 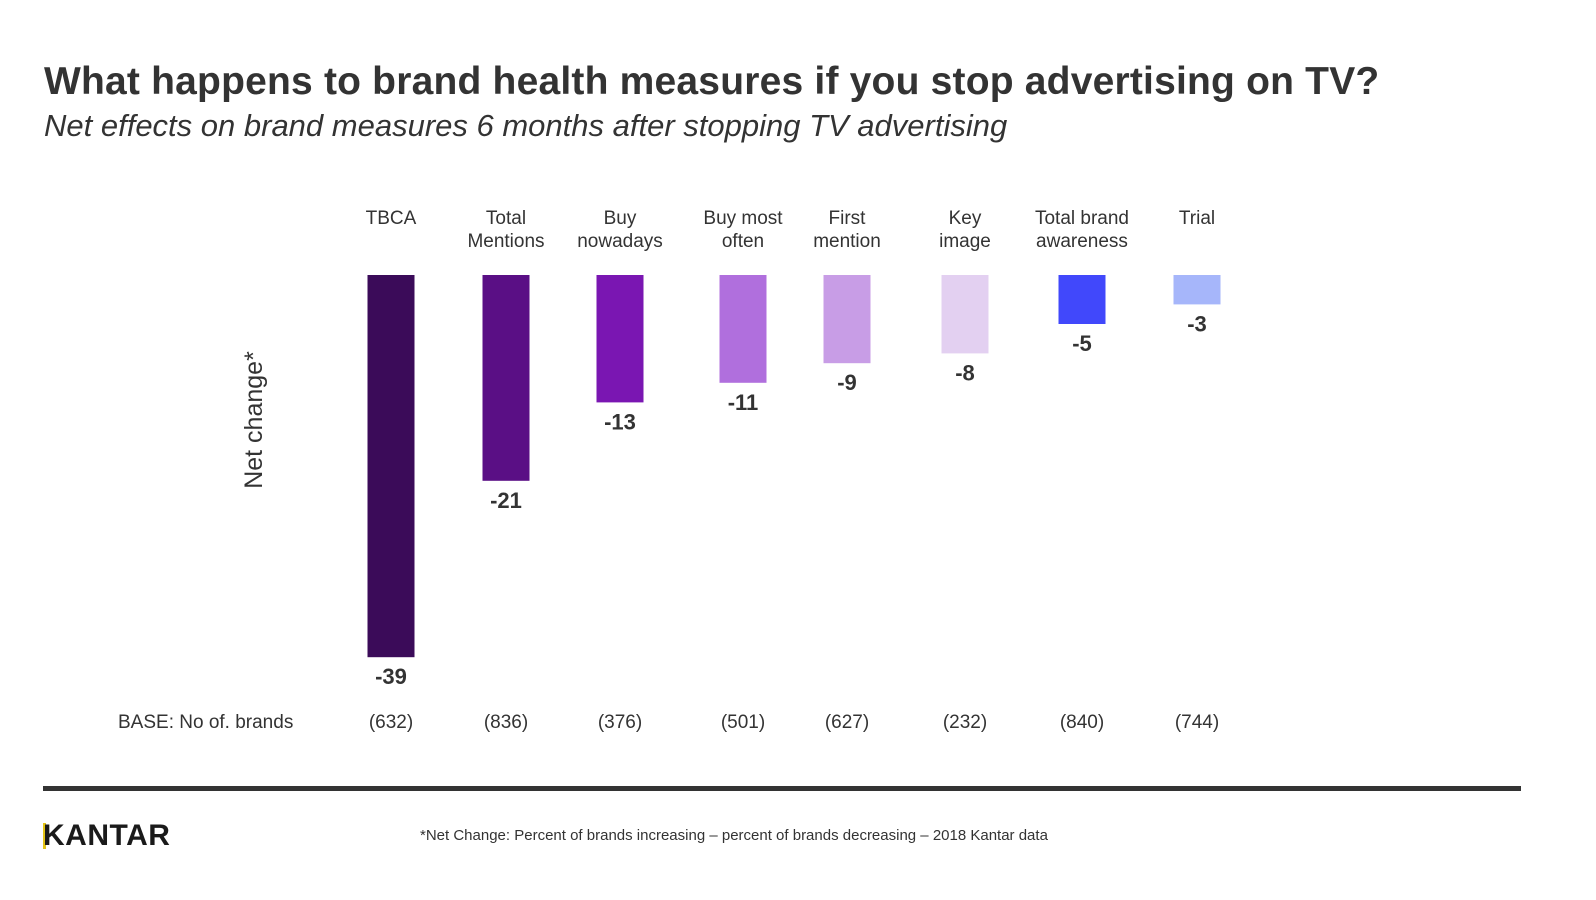 I want to click on value-label: -13, so click(x=620, y=421).